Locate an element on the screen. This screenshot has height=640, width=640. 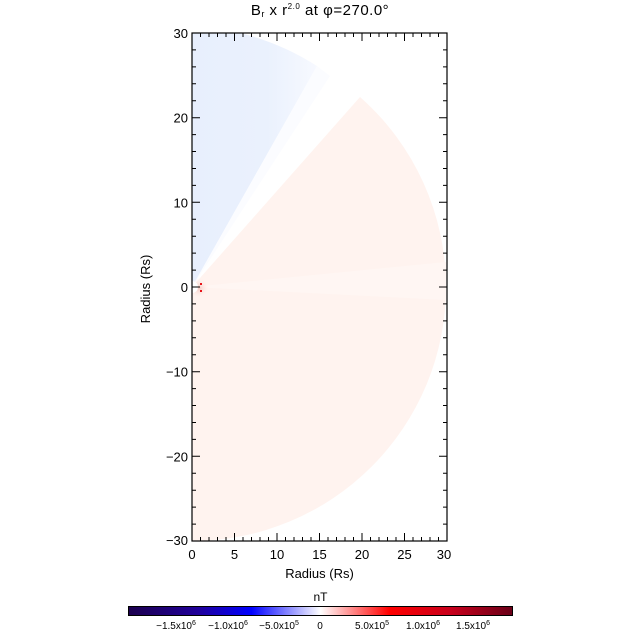
svg-text: −20 is located at coordinates (177, 456).